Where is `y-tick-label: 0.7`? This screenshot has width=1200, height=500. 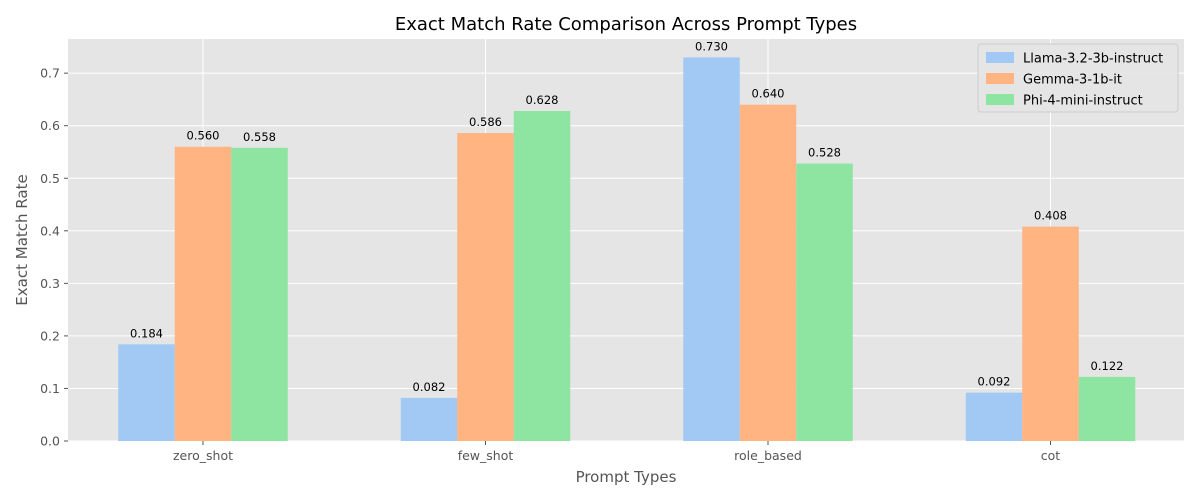 y-tick-label: 0.7 is located at coordinates (50, 73).